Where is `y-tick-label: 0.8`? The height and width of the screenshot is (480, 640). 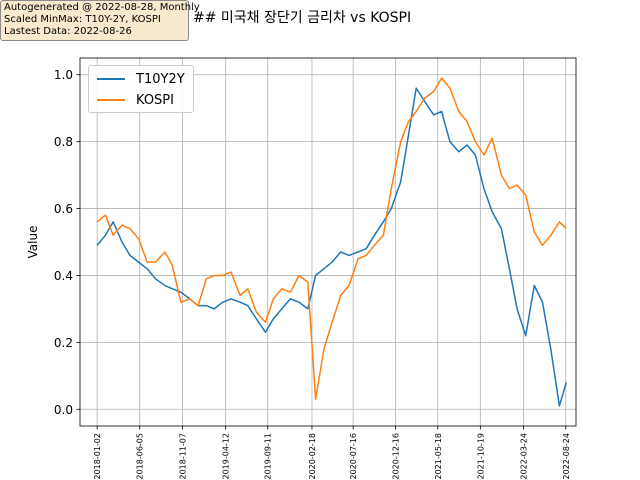 y-tick-label: 0.8 is located at coordinates (63, 142).